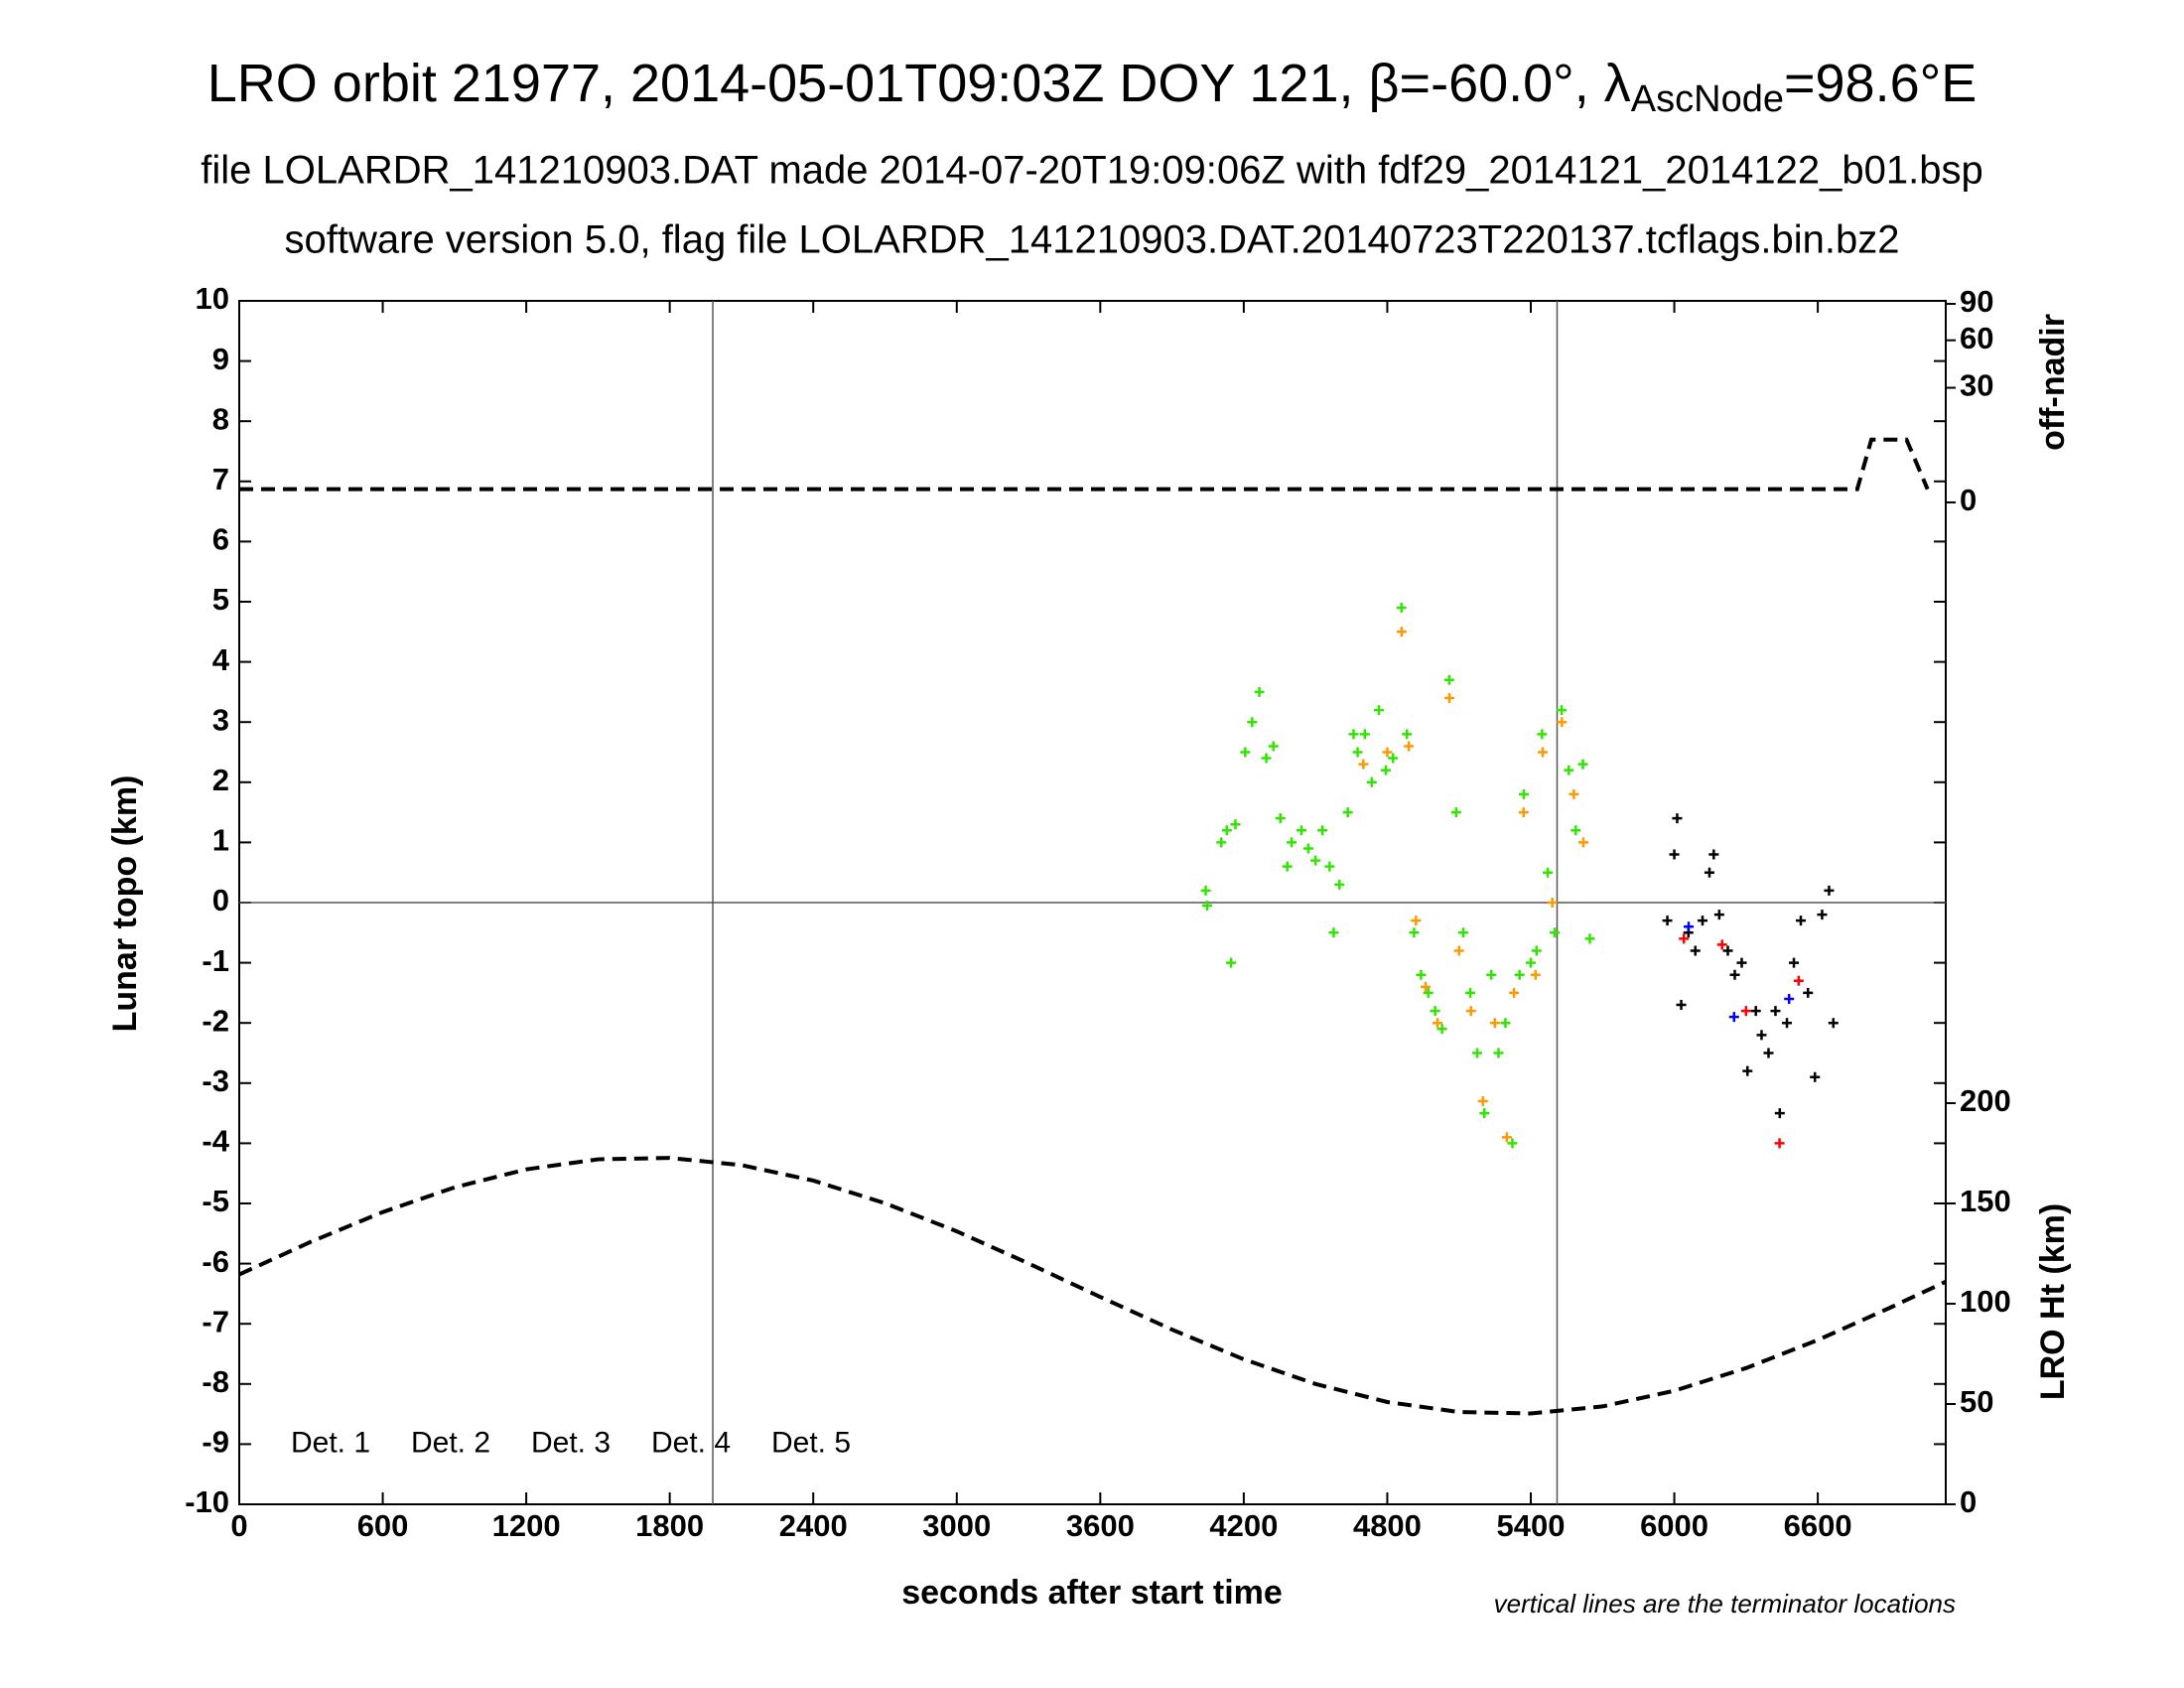  I want to click on y-tick-label: 10, so click(212, 298).